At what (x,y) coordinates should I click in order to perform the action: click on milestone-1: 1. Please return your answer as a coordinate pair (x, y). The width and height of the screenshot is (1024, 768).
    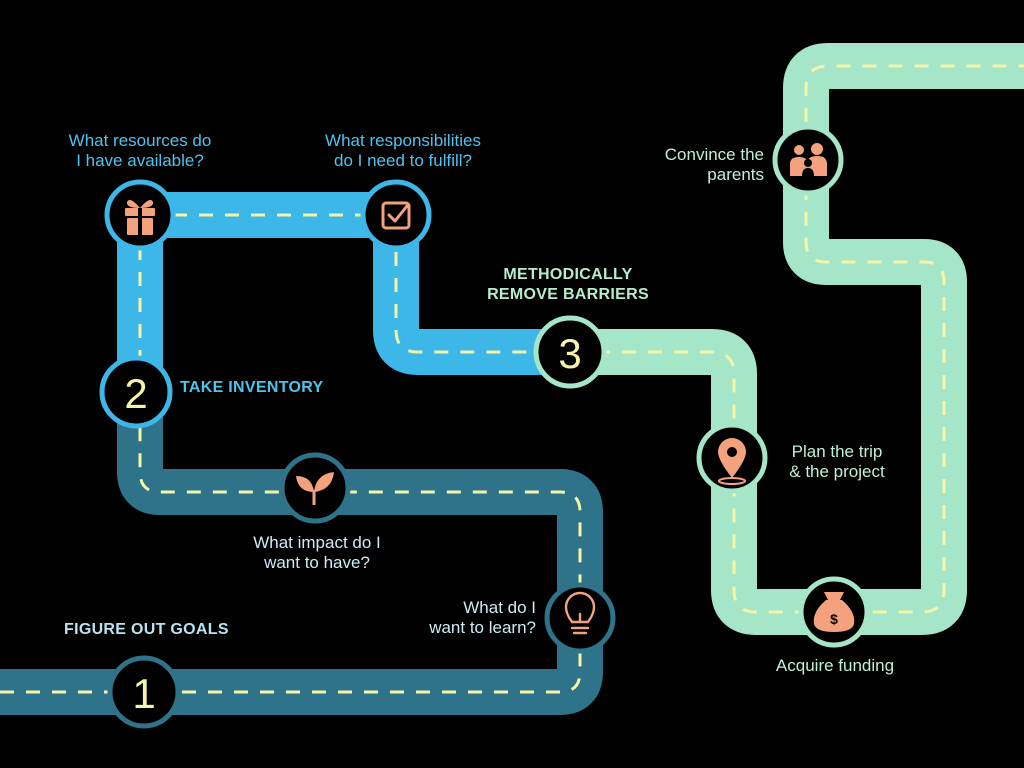
    Looking at the image, I should click on (144, 692).